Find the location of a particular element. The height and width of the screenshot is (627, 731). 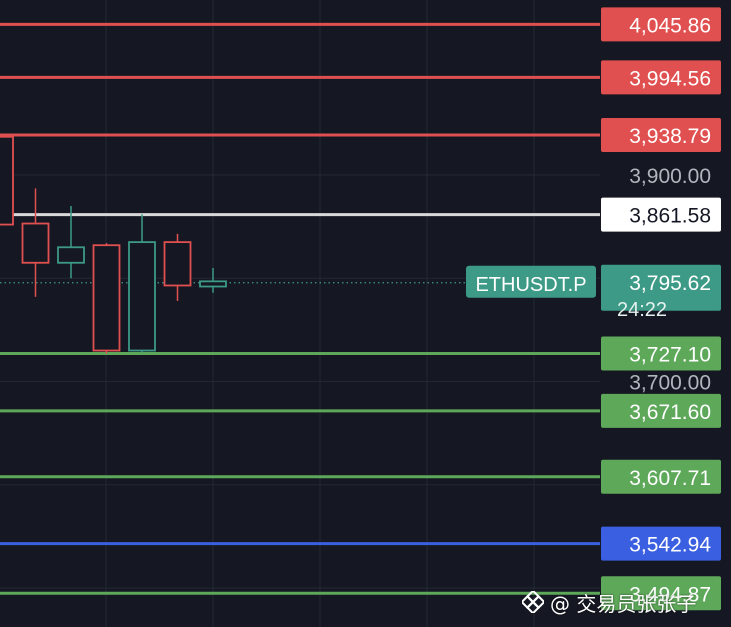

price-tag-resistance: 3,994.56 is located at coordinates (661, 77).